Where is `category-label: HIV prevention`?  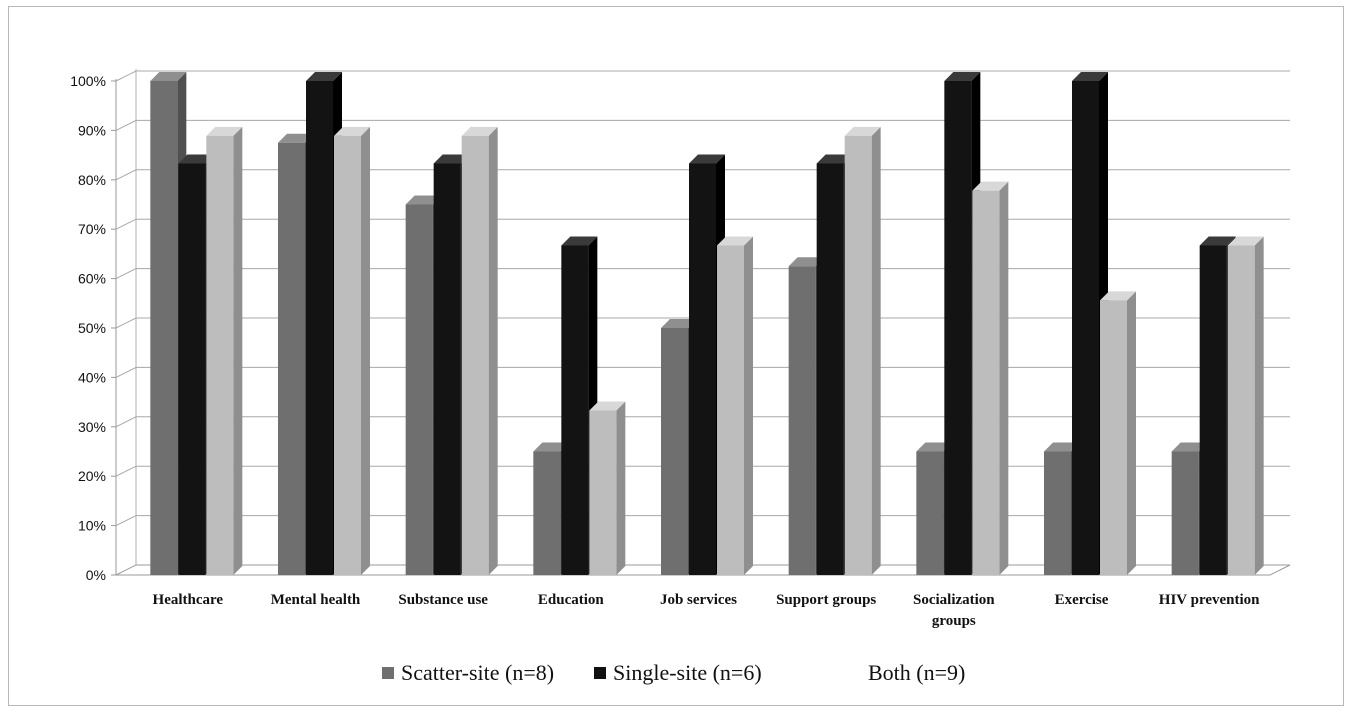
category-label: HIV prevention is located at coordinates (1209, 600).